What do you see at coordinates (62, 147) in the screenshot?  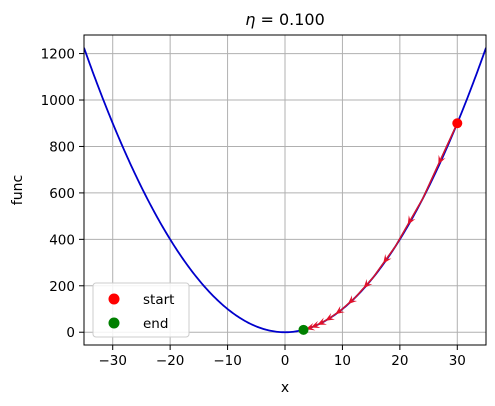 I see `y-tick-label: 800` at bounding box center [62, 147].